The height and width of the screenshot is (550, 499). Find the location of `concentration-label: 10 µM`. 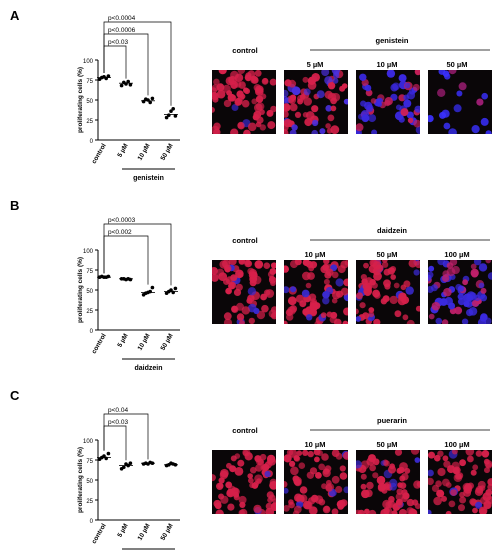

concentration-label: 10 µM is located at coordinates (387, 64).